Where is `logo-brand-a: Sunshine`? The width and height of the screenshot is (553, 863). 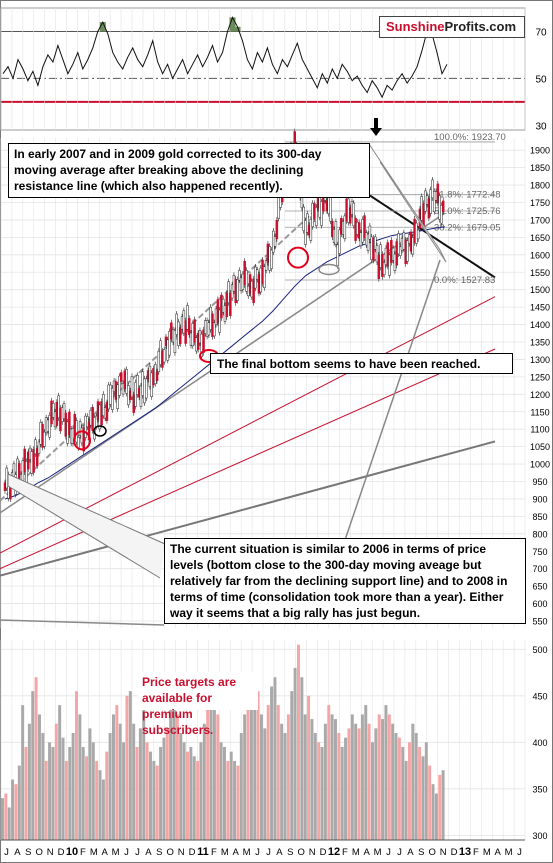 logo-brand-a: Sunshine is located at coordinates (415, 26).